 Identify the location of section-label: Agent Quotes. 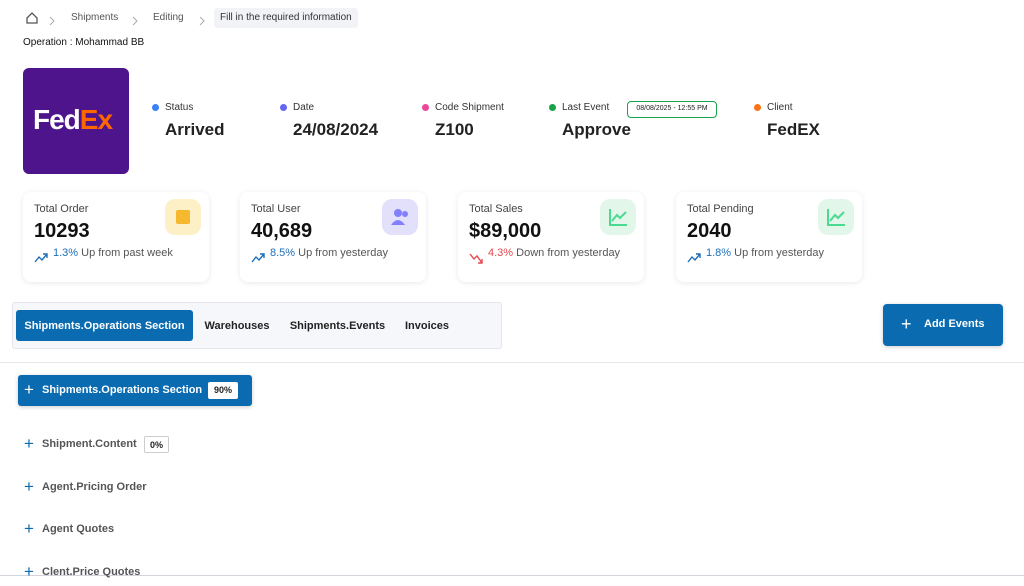
(78, 529).